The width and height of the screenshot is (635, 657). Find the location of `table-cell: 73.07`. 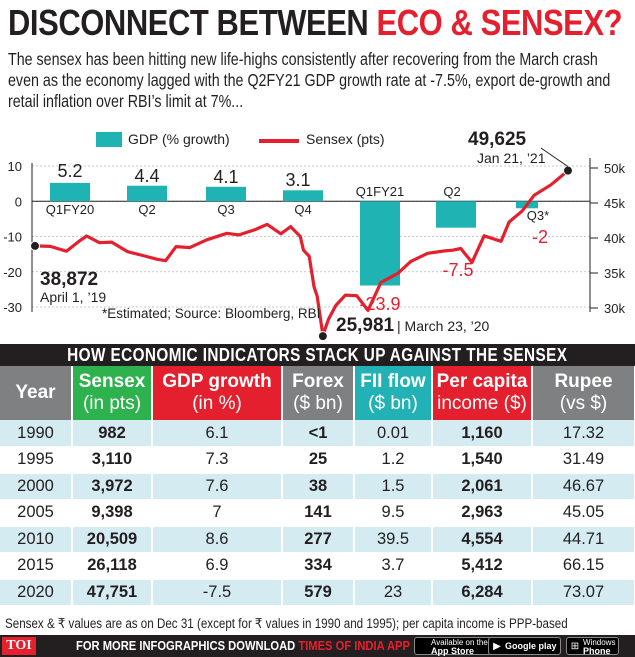

table-cell: 73.07 is located at coordinates (583, 592).